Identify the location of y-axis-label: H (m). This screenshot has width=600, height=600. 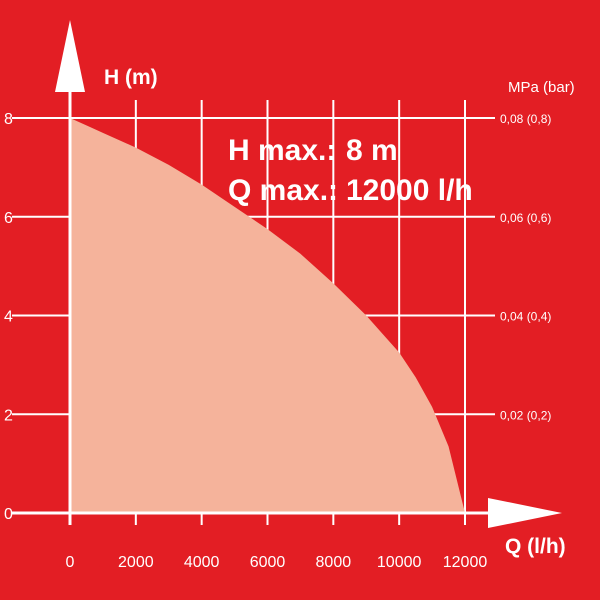
(131, 77).